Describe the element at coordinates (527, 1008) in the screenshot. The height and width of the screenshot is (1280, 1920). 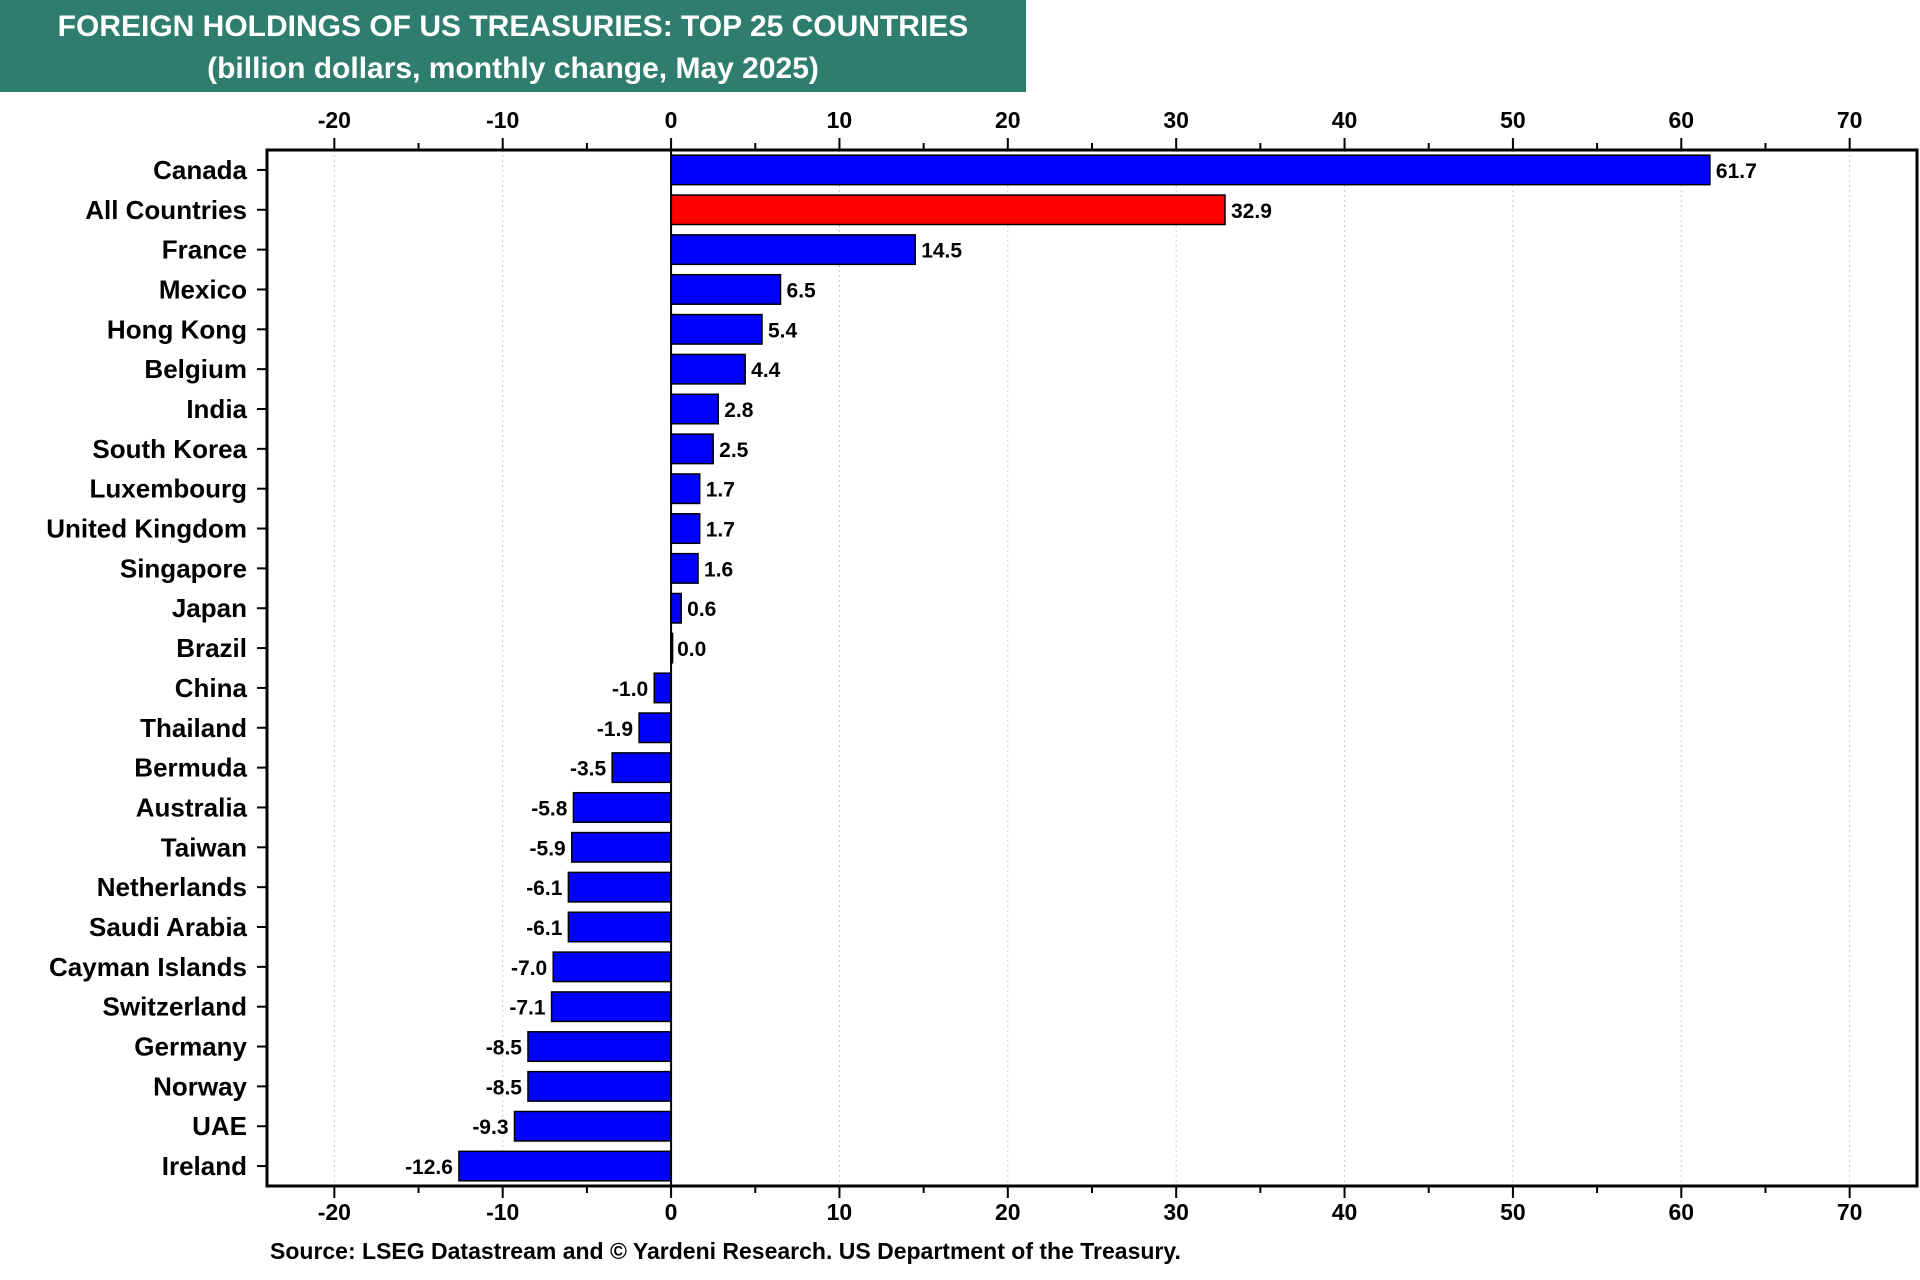
I see `data-label: -7.1` at that location.